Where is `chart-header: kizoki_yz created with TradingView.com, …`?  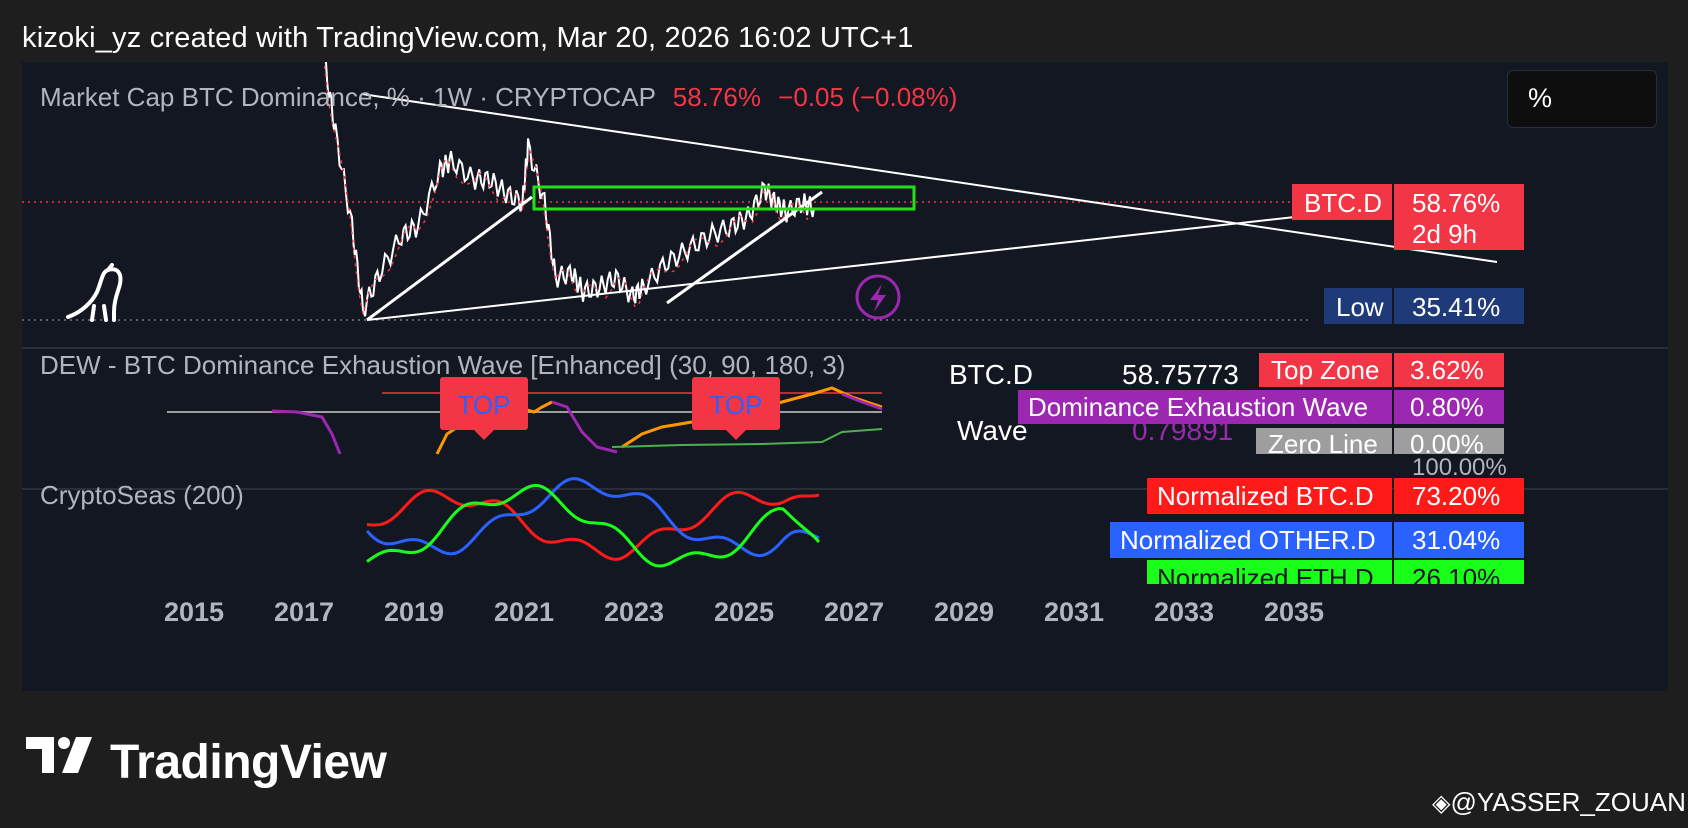 chart-header: kizoki_yz created with TradingView.com, … is located at coordinates (468, 38).